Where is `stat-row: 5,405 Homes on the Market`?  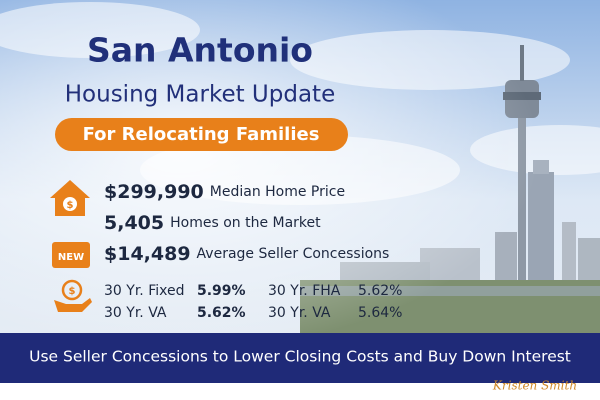
stat-row: 5,405 Homes on the Market is located at coordinates (212, 223).